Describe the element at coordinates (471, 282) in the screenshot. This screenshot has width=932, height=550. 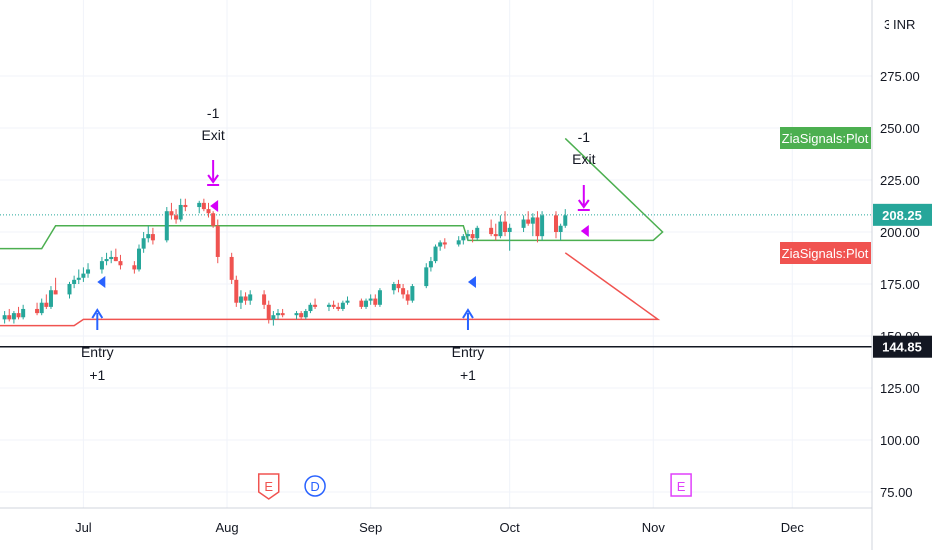
I see `entry-flag-icon` at that location.